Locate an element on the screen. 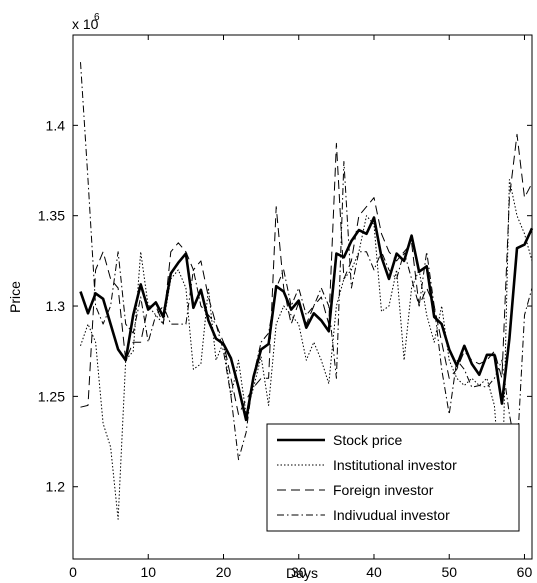  y-exponent-power: 6 is located at coordinates (97, 17).